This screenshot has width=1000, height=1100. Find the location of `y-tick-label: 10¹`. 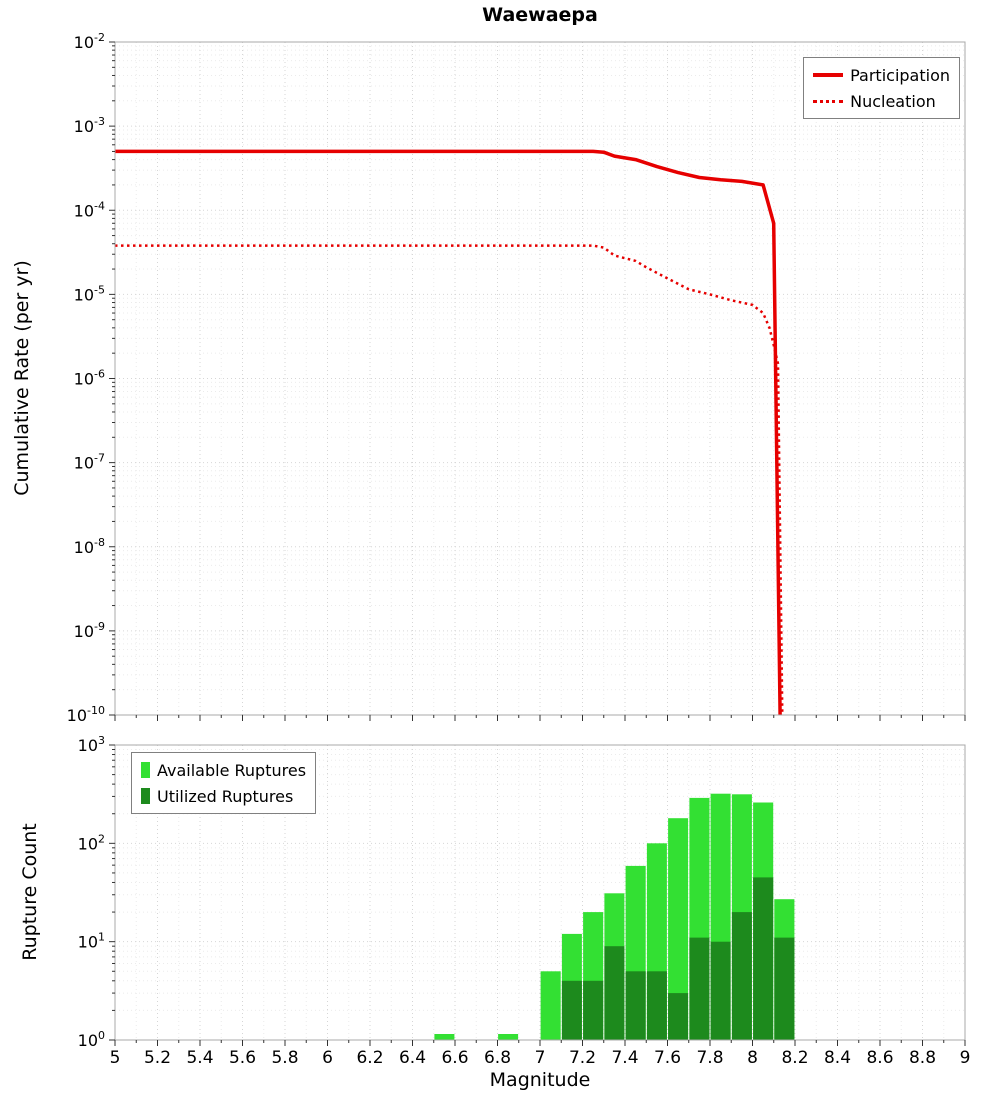

y-tick-label: 10¹ is located at coordinates (91, 941).